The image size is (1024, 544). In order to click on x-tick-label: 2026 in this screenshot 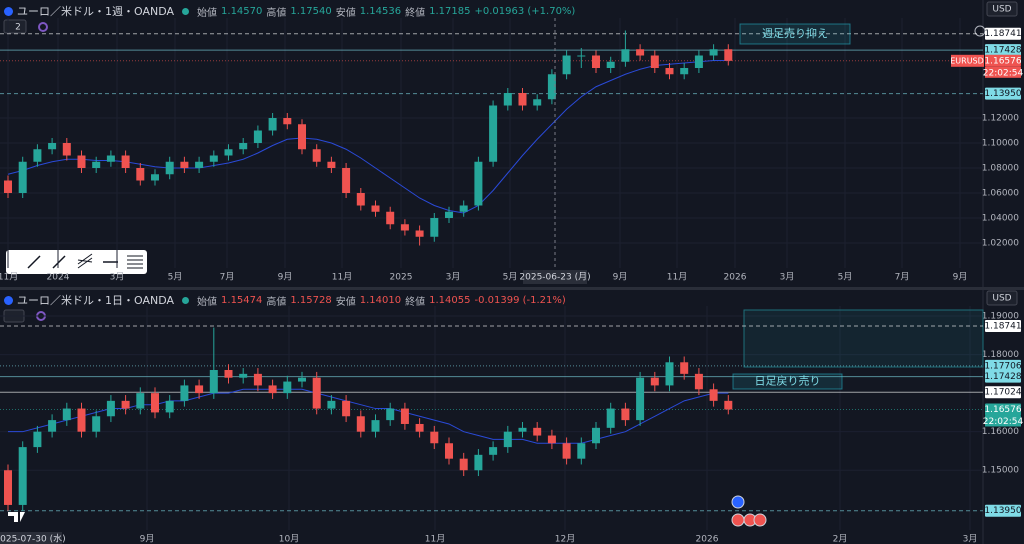, I will do `click(735, 278)`.